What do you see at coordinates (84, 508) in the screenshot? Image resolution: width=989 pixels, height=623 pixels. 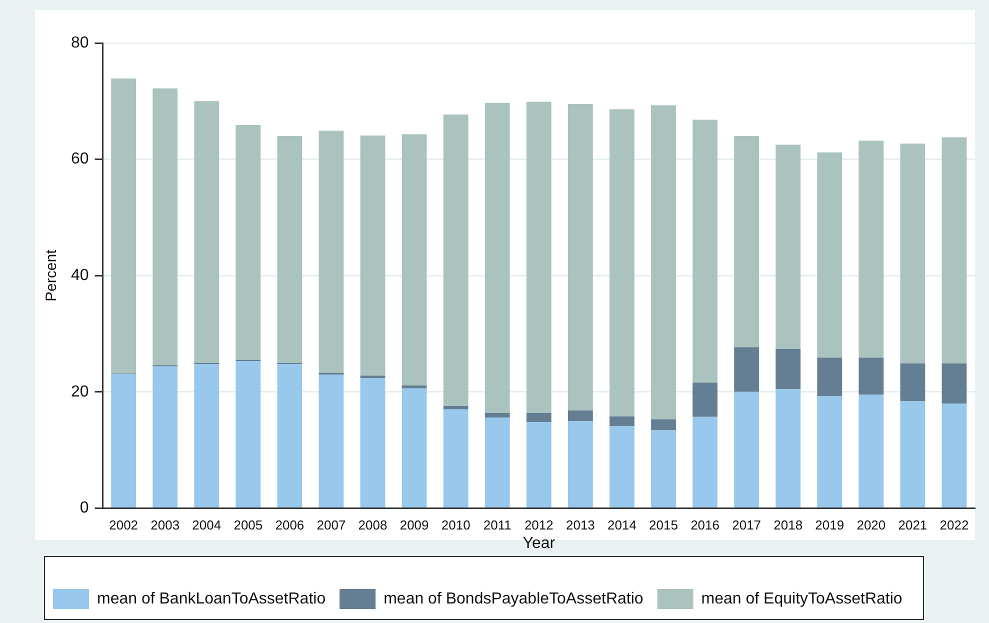 I see `y-tick-label: 0` at bounding box center [84, 508].